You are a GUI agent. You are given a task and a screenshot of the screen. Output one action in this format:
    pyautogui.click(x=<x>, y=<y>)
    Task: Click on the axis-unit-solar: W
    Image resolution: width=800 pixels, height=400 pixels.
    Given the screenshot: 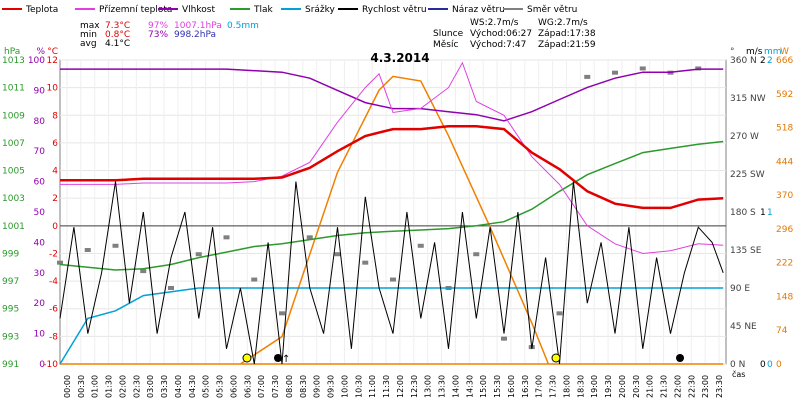 What is the action you would take?
    pyautogui.click(x=784, y=52)
    